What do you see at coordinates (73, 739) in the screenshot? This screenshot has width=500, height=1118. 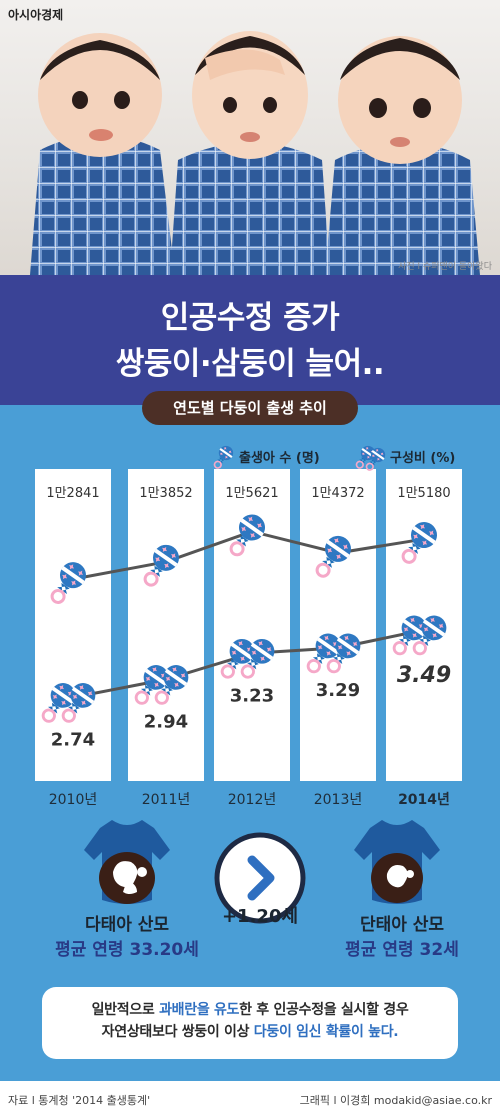 I see `ratio-value-label: 2.74` at bounding box center [73, 739].